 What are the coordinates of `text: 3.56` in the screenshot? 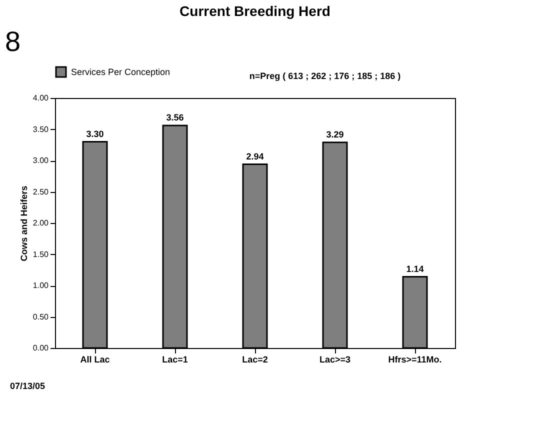 It's located at (175, 117).